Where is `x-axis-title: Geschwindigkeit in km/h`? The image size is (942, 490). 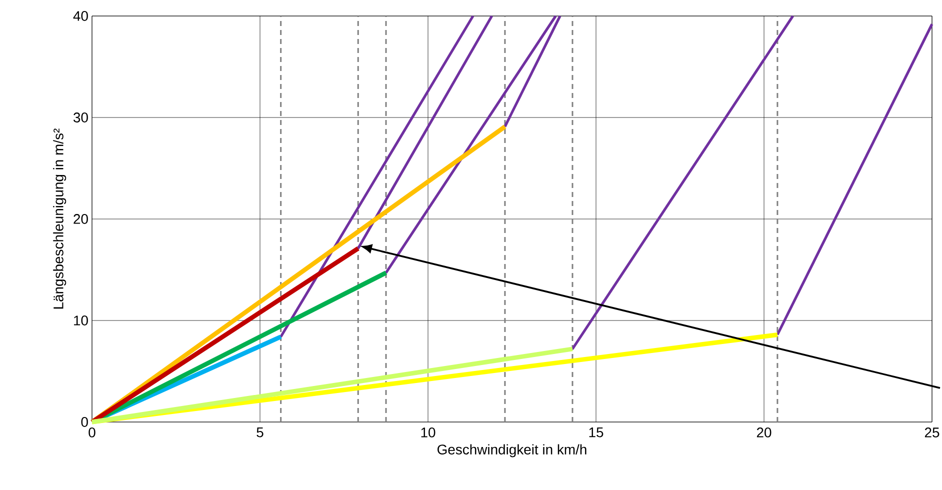 x-axis-title: Geschwindigkeit in km/h is located at coordinates (512, 451).